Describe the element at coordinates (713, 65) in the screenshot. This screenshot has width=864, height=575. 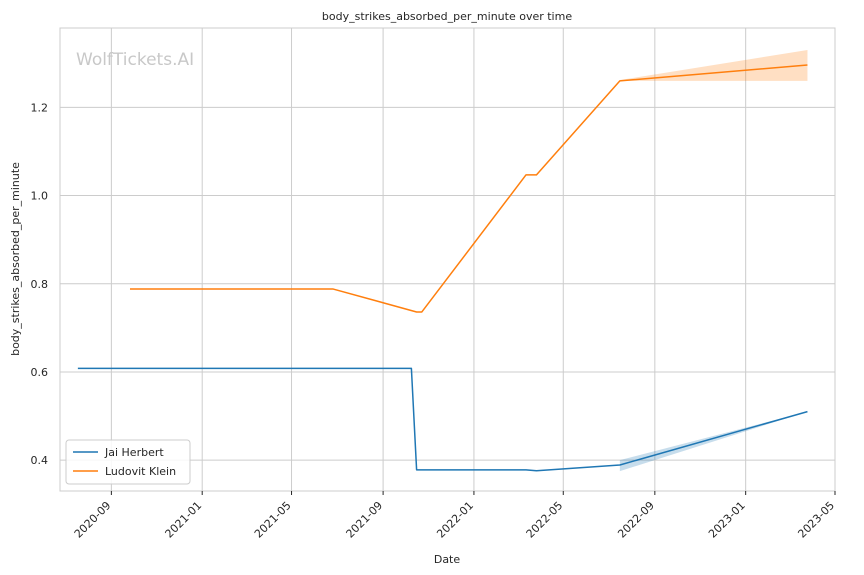
I see `confidence-band-ludovit-klein` at that location.